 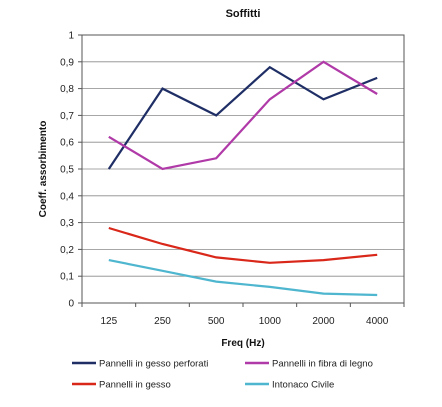 What do you see at coordinates (71, 36) in the screenshot?
I see `y-tick-label: 1` at bounding box center [71, 36].